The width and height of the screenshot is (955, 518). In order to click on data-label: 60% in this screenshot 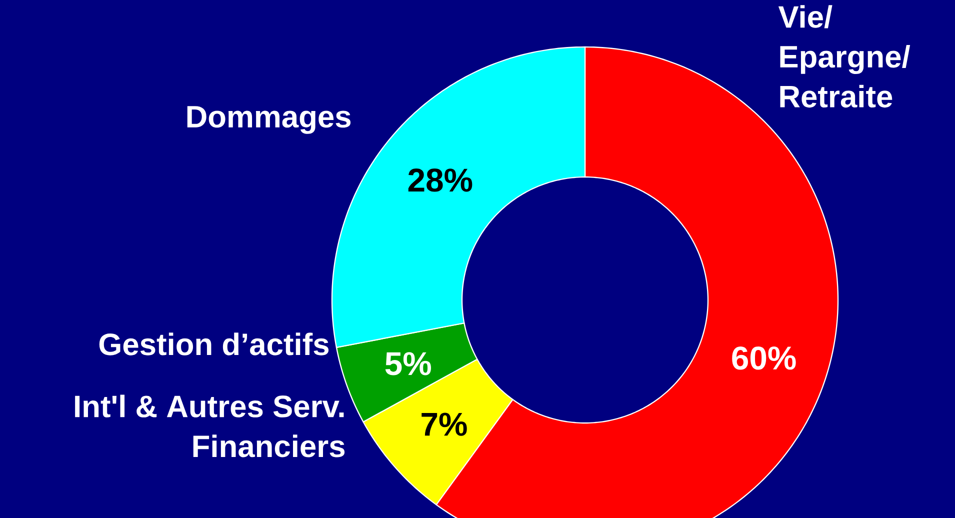, I will do `click(764, 358)`.